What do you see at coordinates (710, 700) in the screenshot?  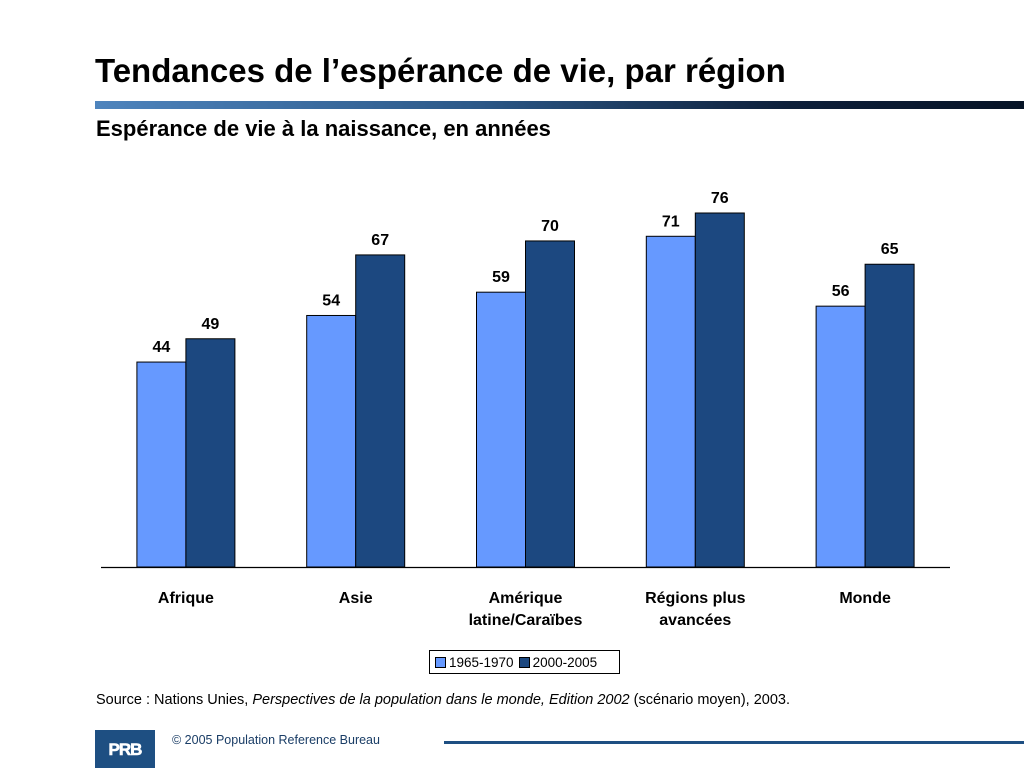 I see `source-suffix: (scénario moyen), 2003.` at bounding box center [710, 700].